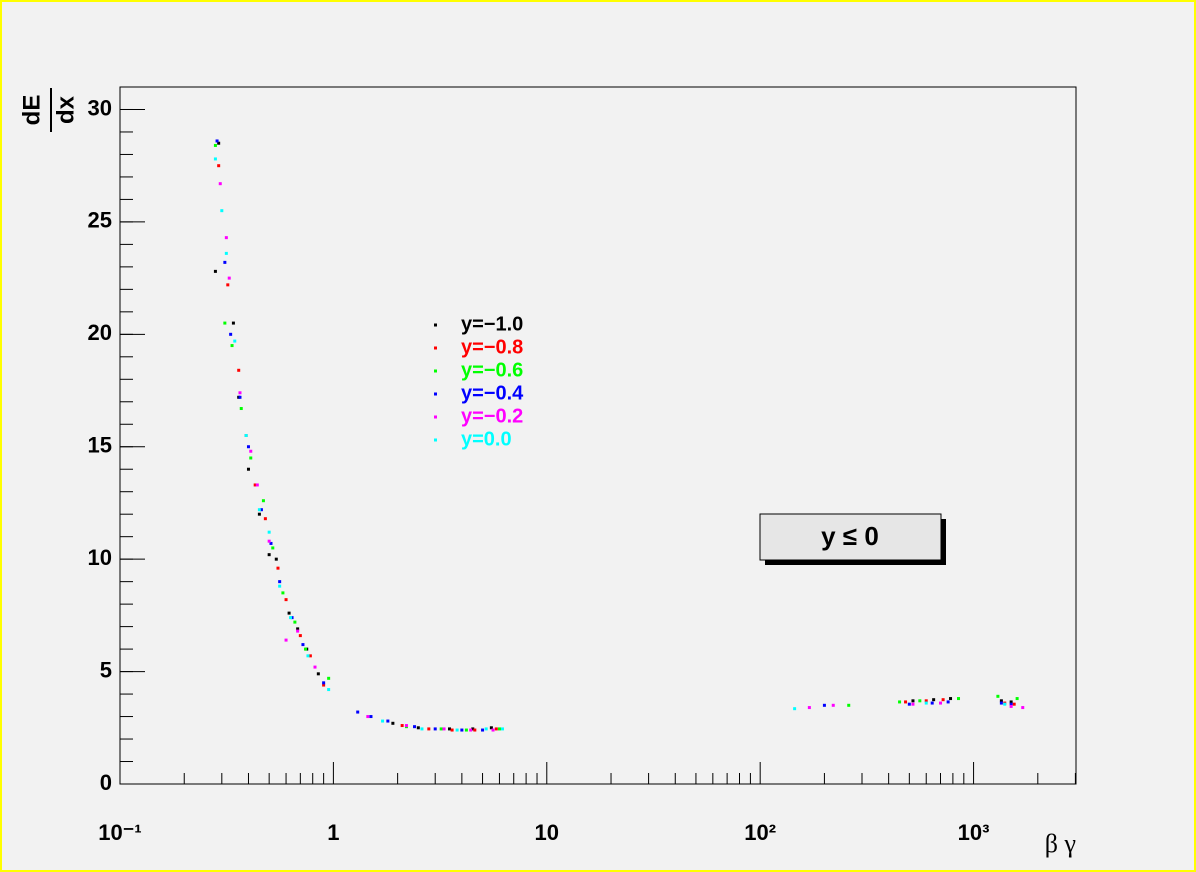  What do you see at coordinates (100, 107) in the screenshot?
I see `y-tick-label: 30` at bounding box center [100, 107].